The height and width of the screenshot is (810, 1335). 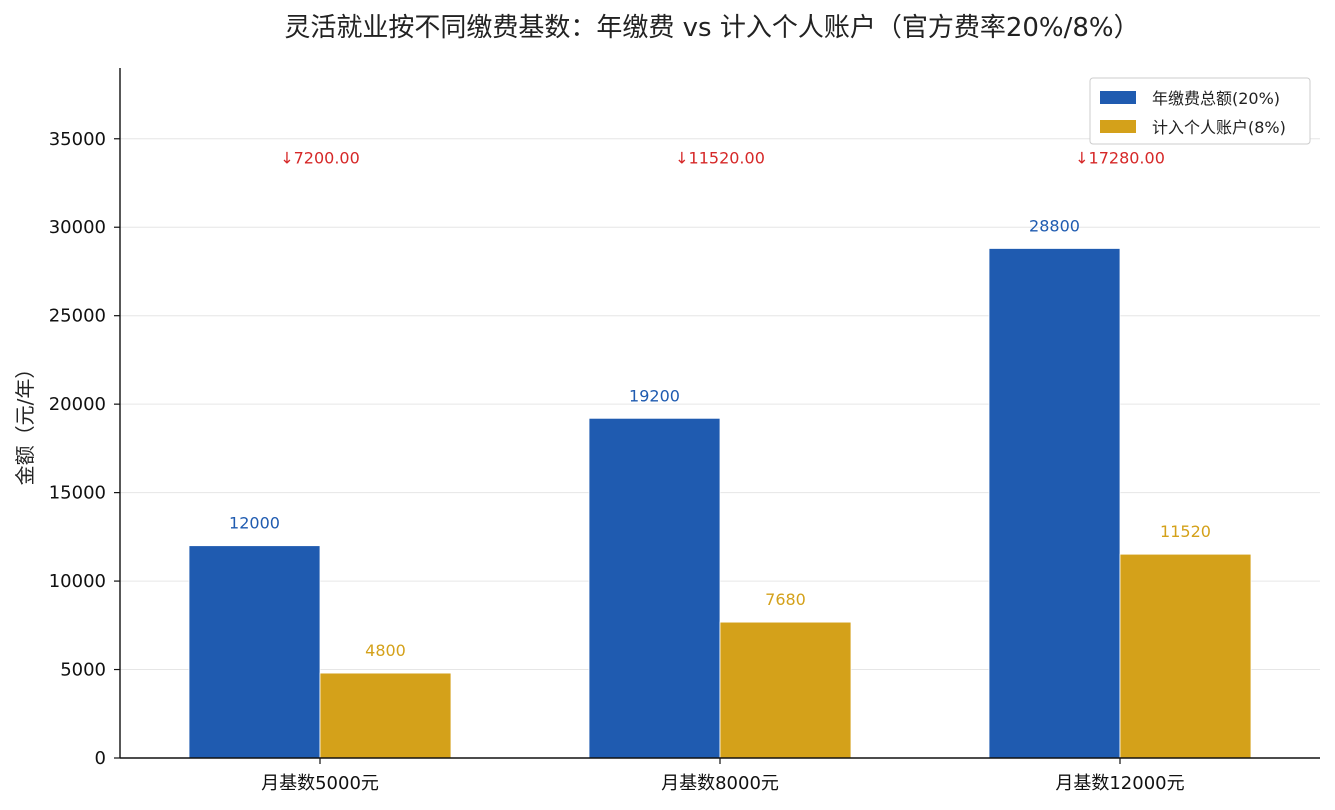 I want to click on x-tick-label: 月基数8000元, so click(x=720, y=783).